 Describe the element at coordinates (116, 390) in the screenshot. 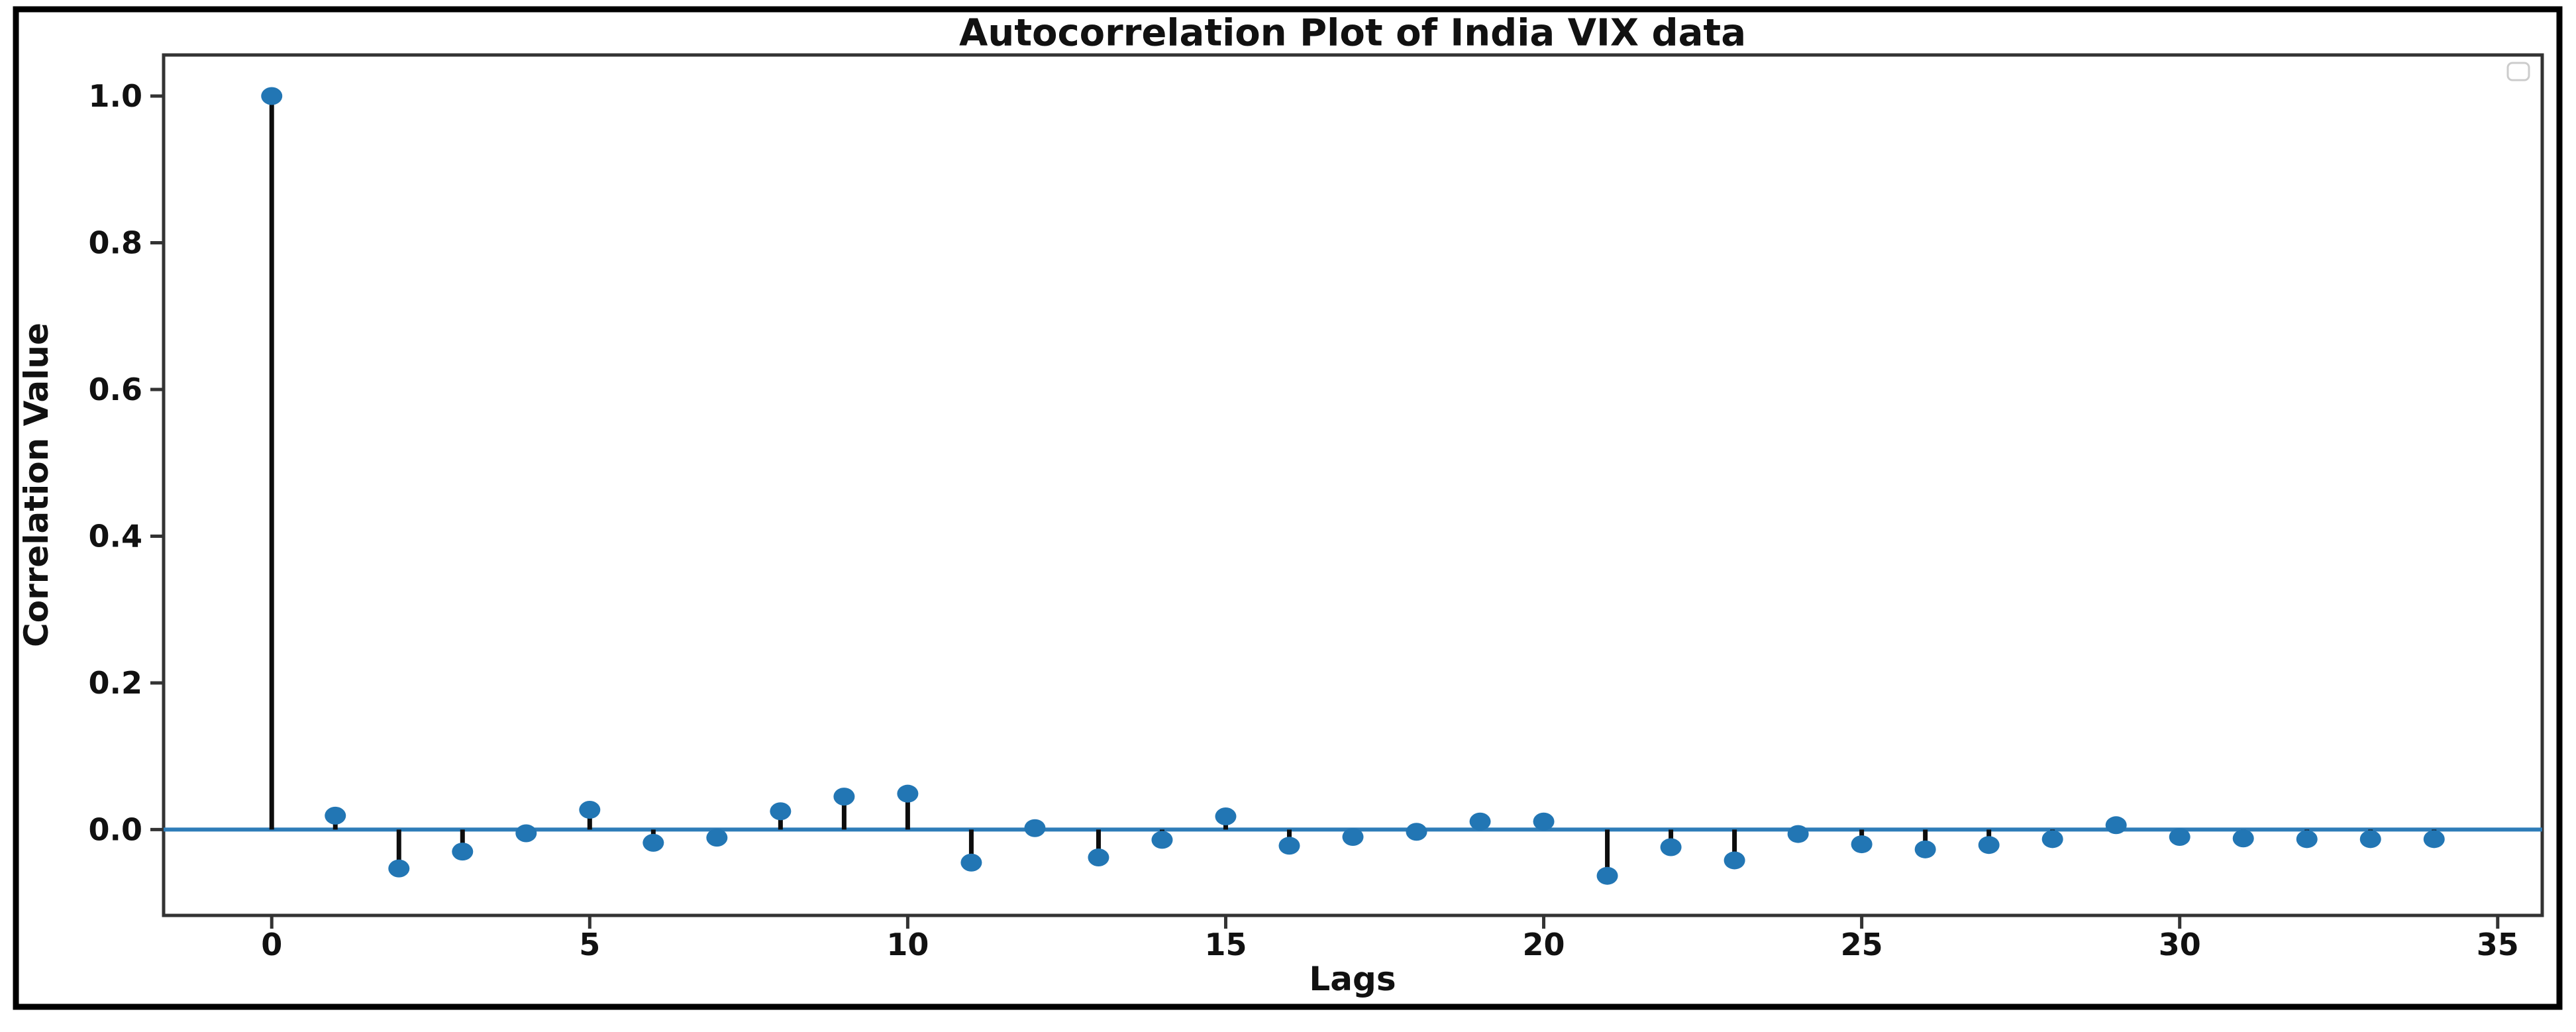

I see `y-tick-label: 0.6` at that location.